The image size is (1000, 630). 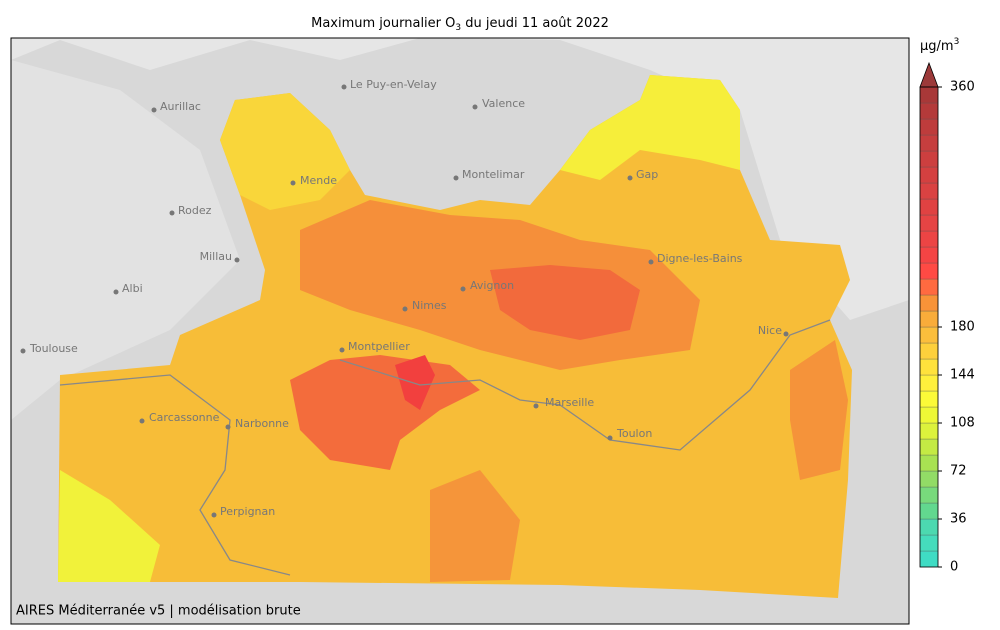 I want to click on city-label: Le Puy-en-Velay, so click(x=393, y=84).